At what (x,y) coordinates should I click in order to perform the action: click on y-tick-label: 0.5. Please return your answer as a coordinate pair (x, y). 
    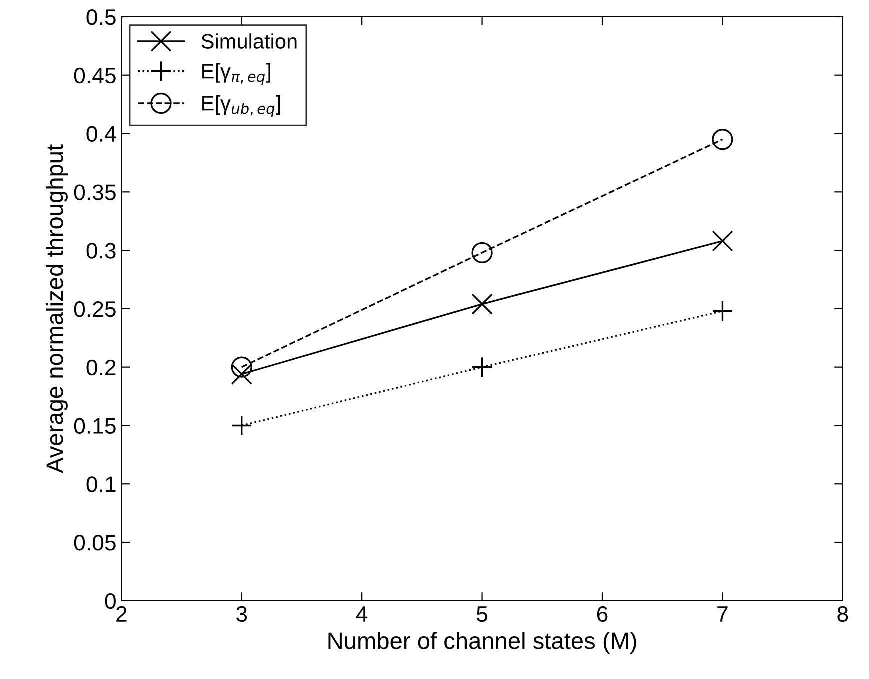
    Looking at the image, I should click on (101, 18).